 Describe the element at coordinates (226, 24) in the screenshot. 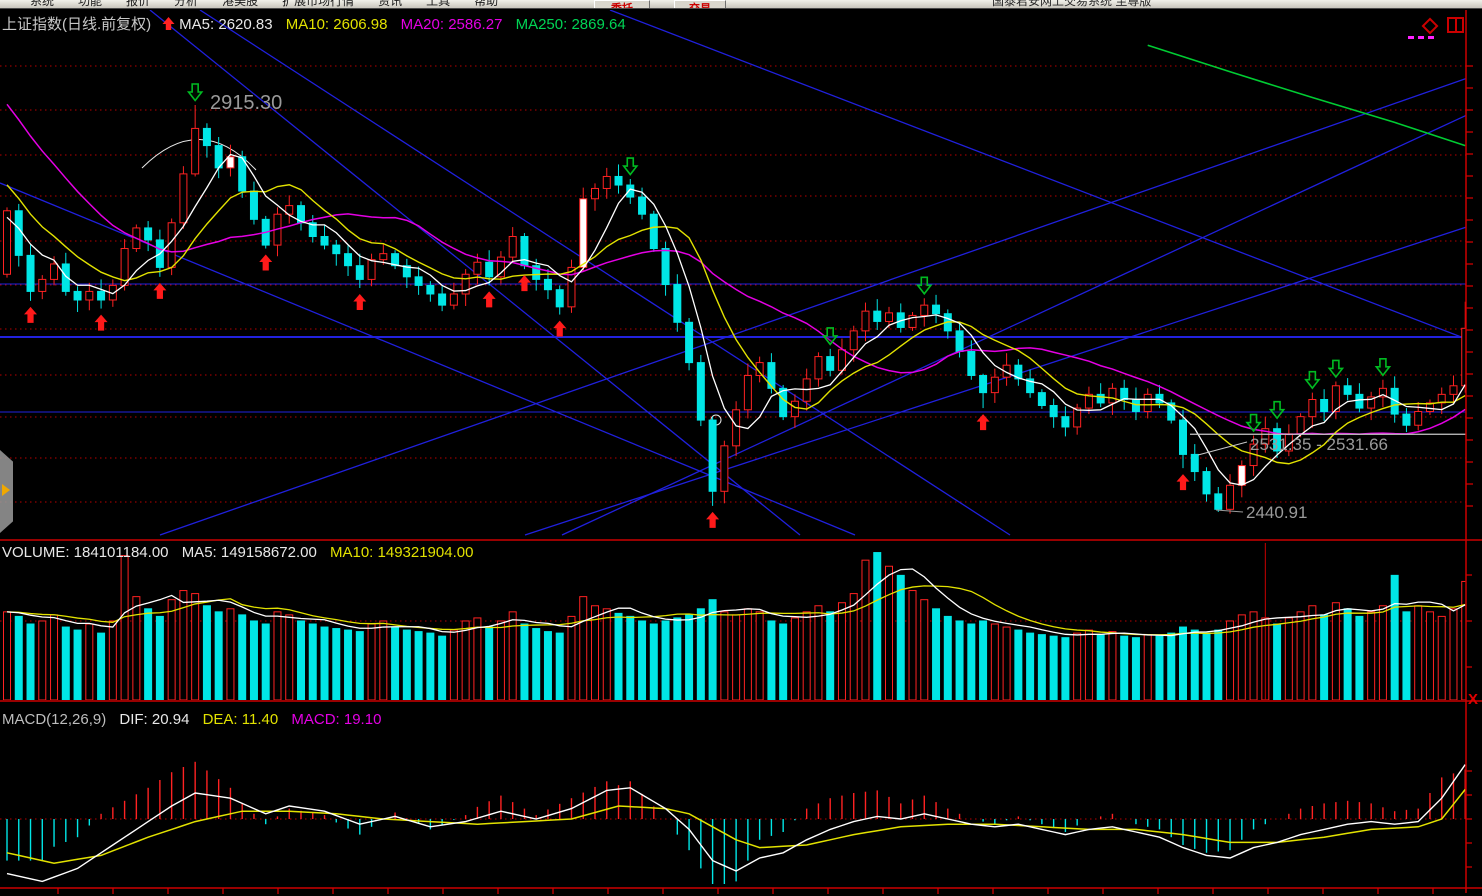

I see `ma5-legend: MA5: 2620.83` at that location.